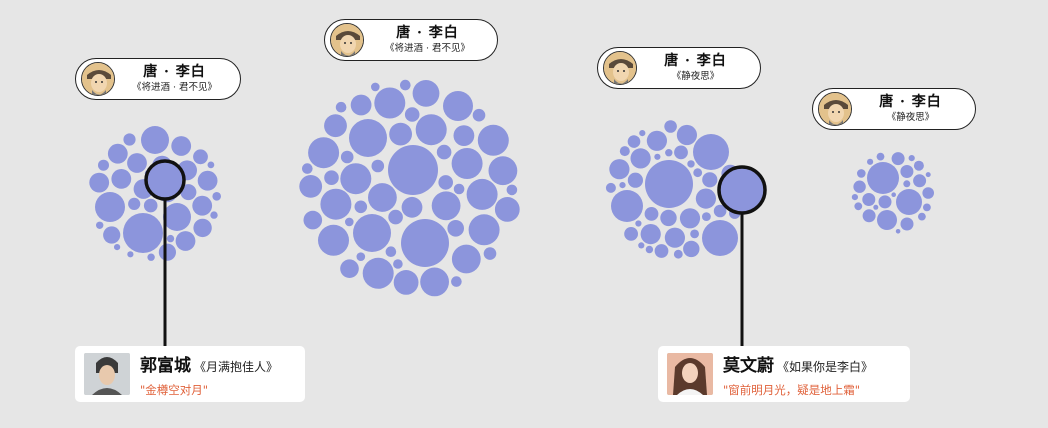 This screenshot has width=1048, height=428. I want to click on singer-card-2: 莫文蔚 《如果你是李白》 "窗前明月光，疑是地上霜", so click(784, 374).